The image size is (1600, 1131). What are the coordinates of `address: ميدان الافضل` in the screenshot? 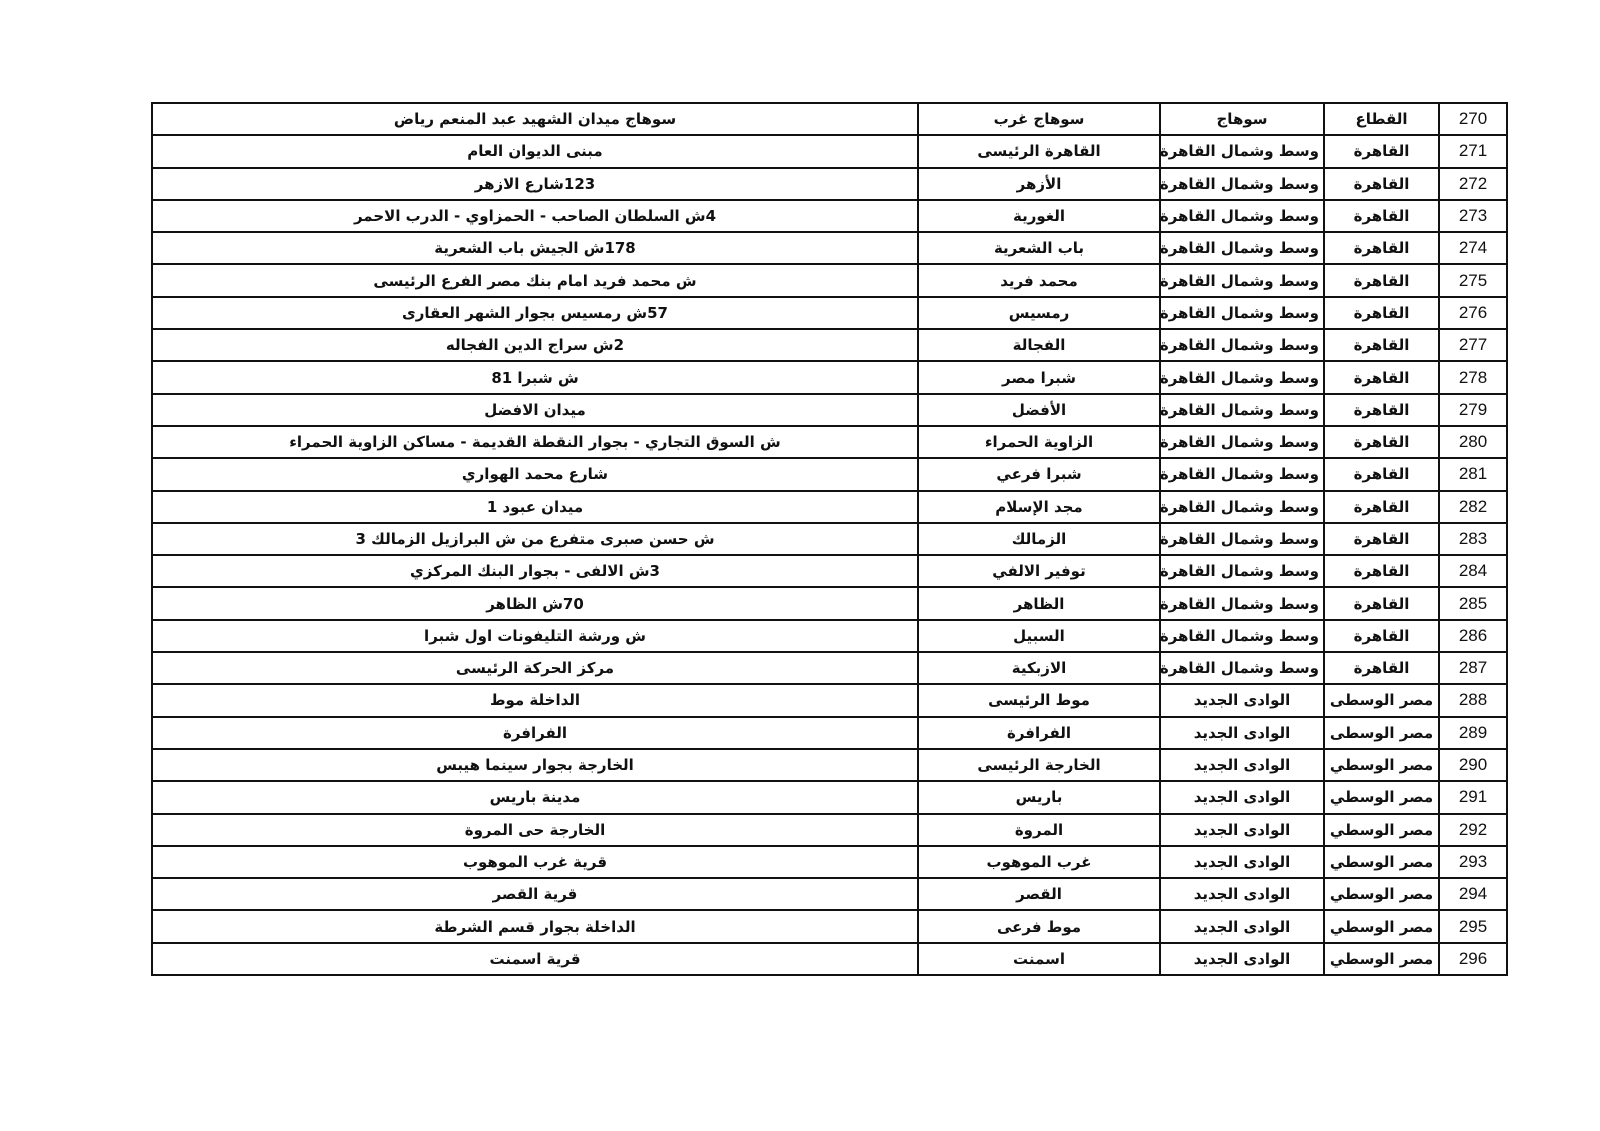 It's located at (535, 409).